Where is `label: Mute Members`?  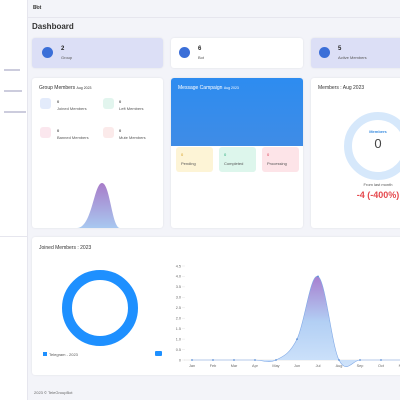 label: Mute Members is located at coordinates (132, 137).